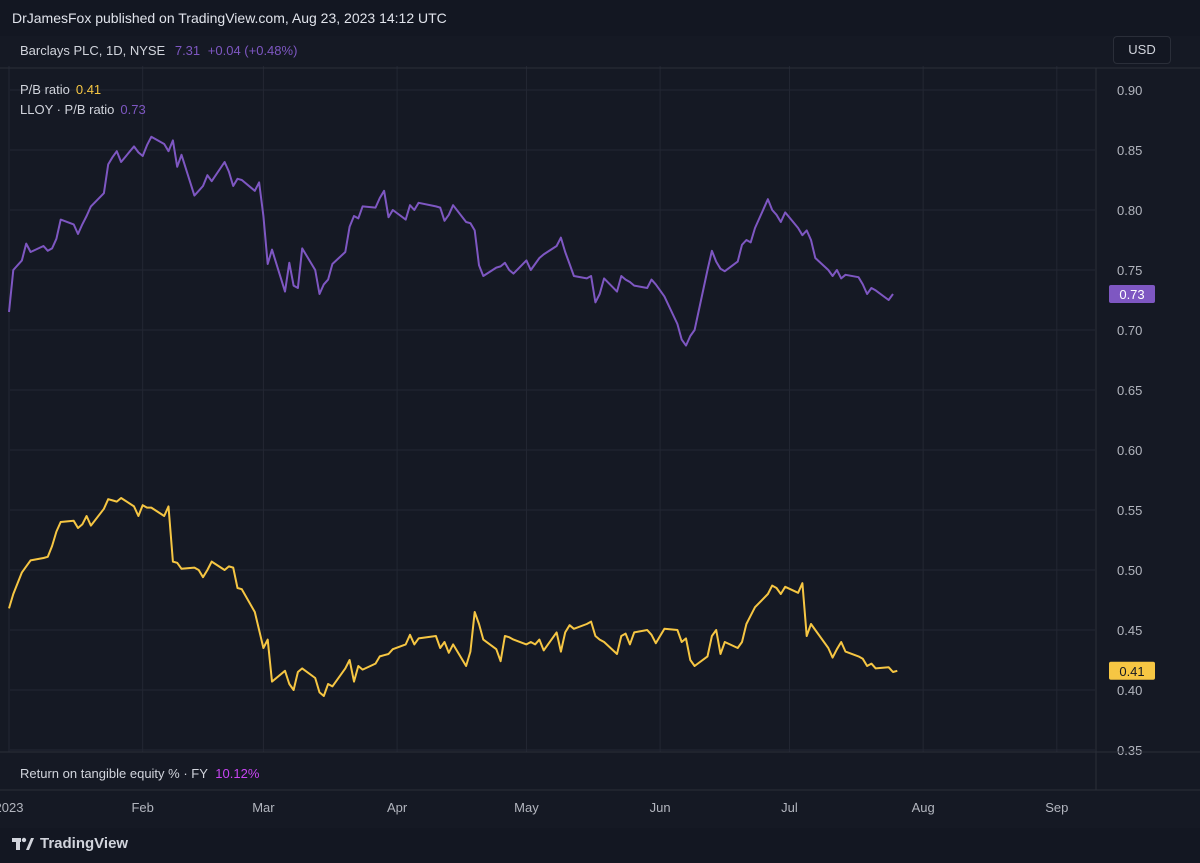  I want to click on brand-text: TradingView, so click(84, 843).